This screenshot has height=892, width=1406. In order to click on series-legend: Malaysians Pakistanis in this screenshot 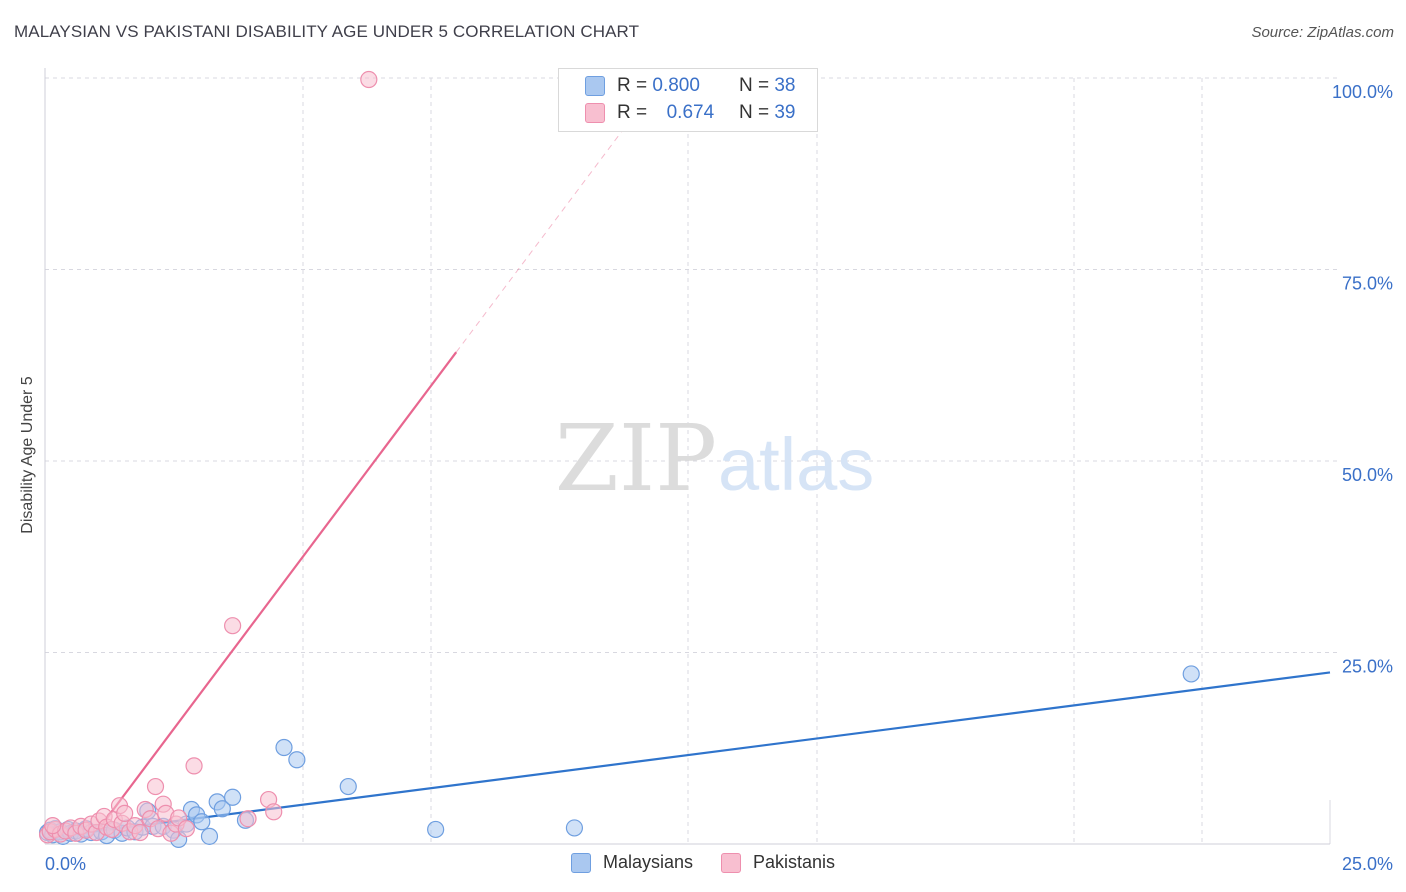, I will do `click(703, 862)`.